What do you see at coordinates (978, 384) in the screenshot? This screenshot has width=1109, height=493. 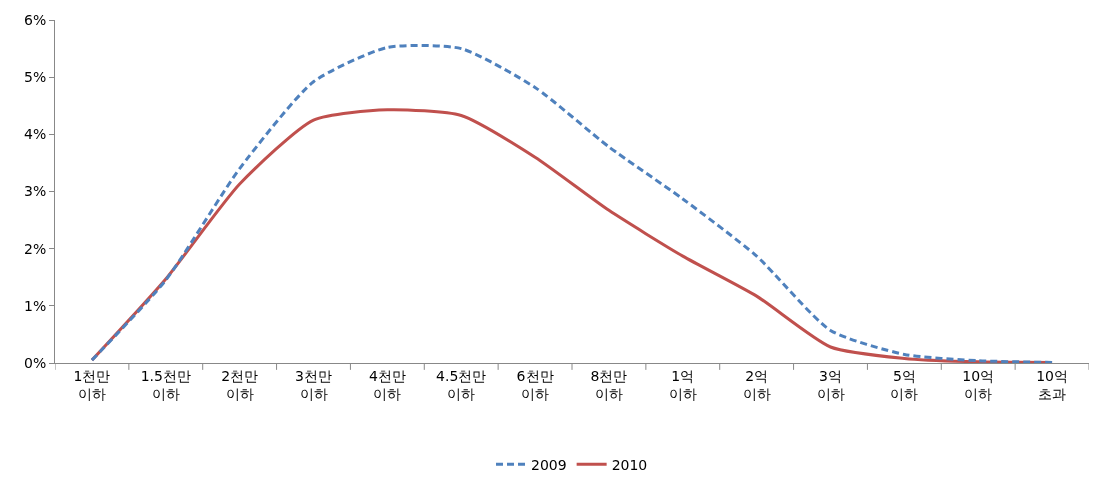 I see `x-tick-label: 10억 이하` at bounding box center [978, 384].